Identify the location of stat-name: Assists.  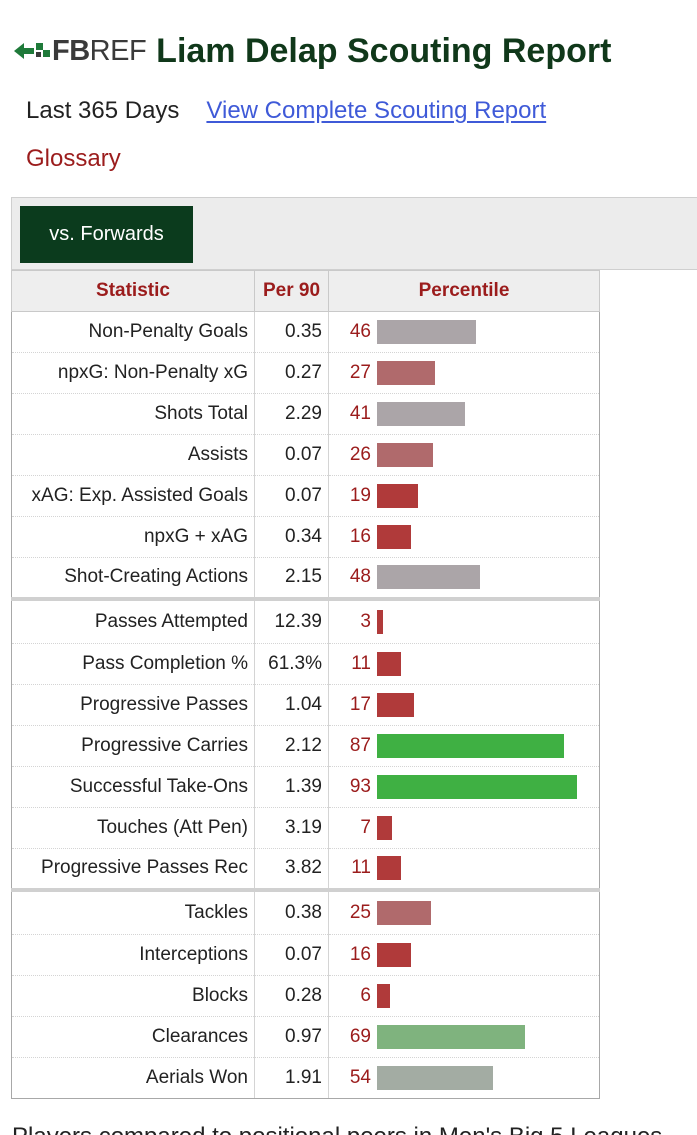
(133, 455).